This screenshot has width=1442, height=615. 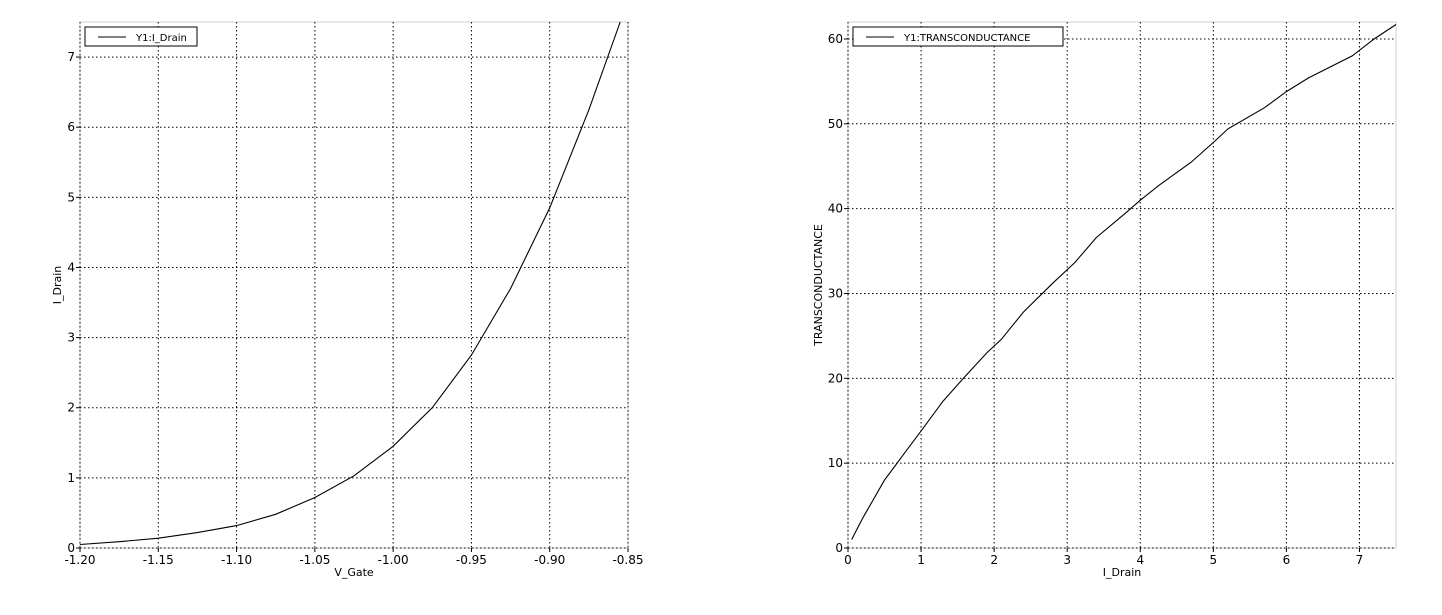 I want to click on y-tick-label: 30, so click(x=835, y=293).